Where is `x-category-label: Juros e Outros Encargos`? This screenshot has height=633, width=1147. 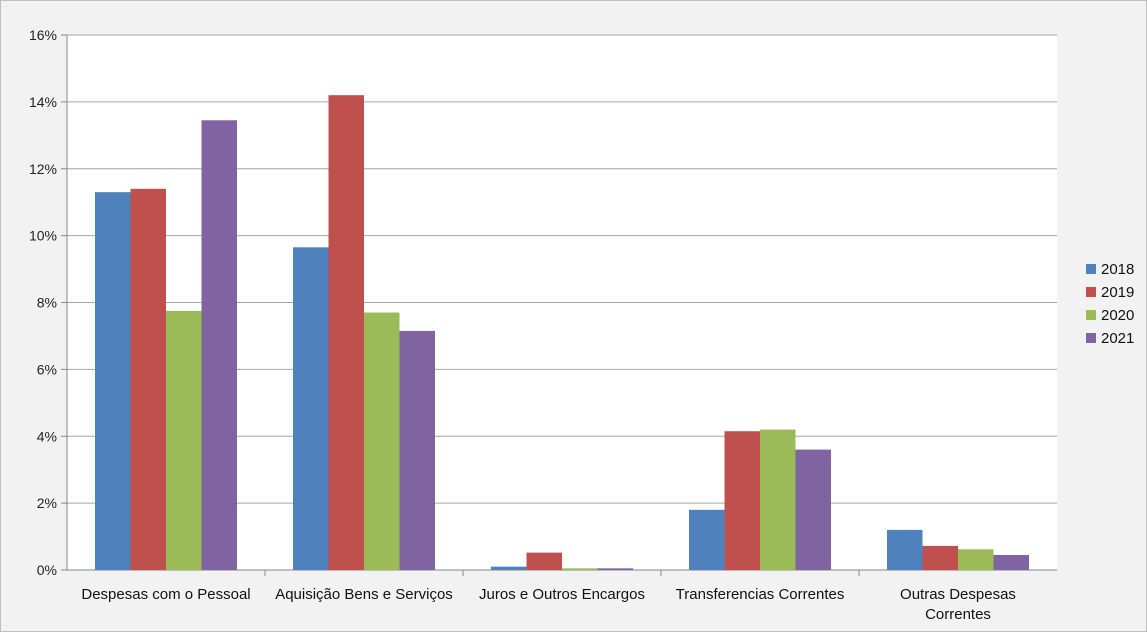 x-category-label: Juros e Outros Encargos is located at coordinates (562, 594).